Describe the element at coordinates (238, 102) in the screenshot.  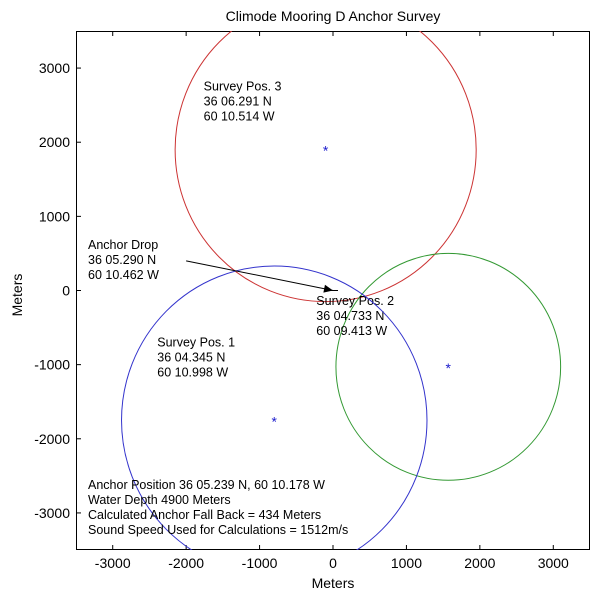
I see `survey-position-label: 36 06.291 N` at that location.